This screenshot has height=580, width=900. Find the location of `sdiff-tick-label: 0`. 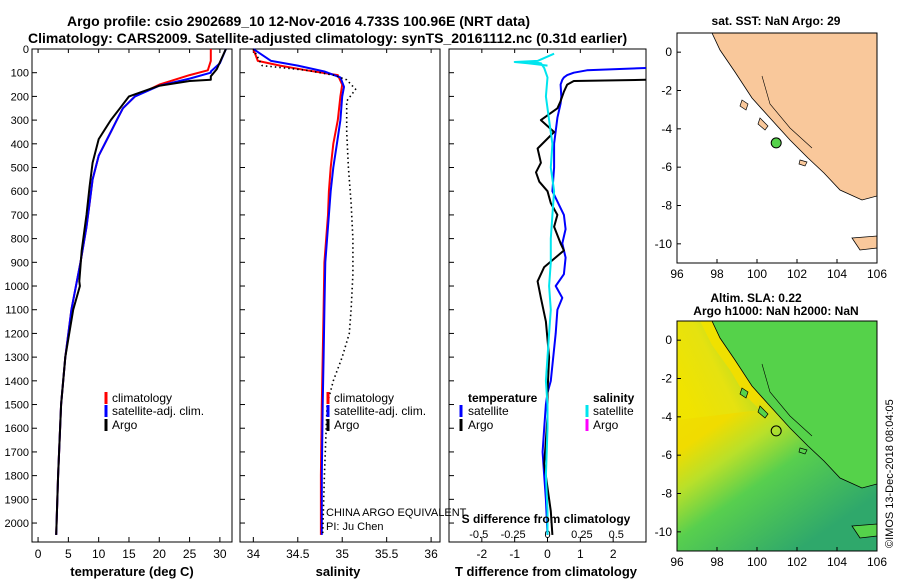

sdiff-tick-label: 0 is located at coordinates (547, 535).